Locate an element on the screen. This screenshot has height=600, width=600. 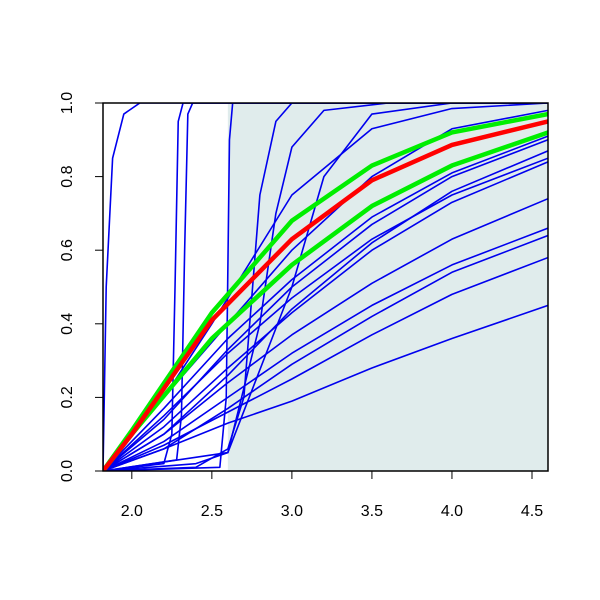
y-tick-label: 0.4 is located at coordinates (67, 324).